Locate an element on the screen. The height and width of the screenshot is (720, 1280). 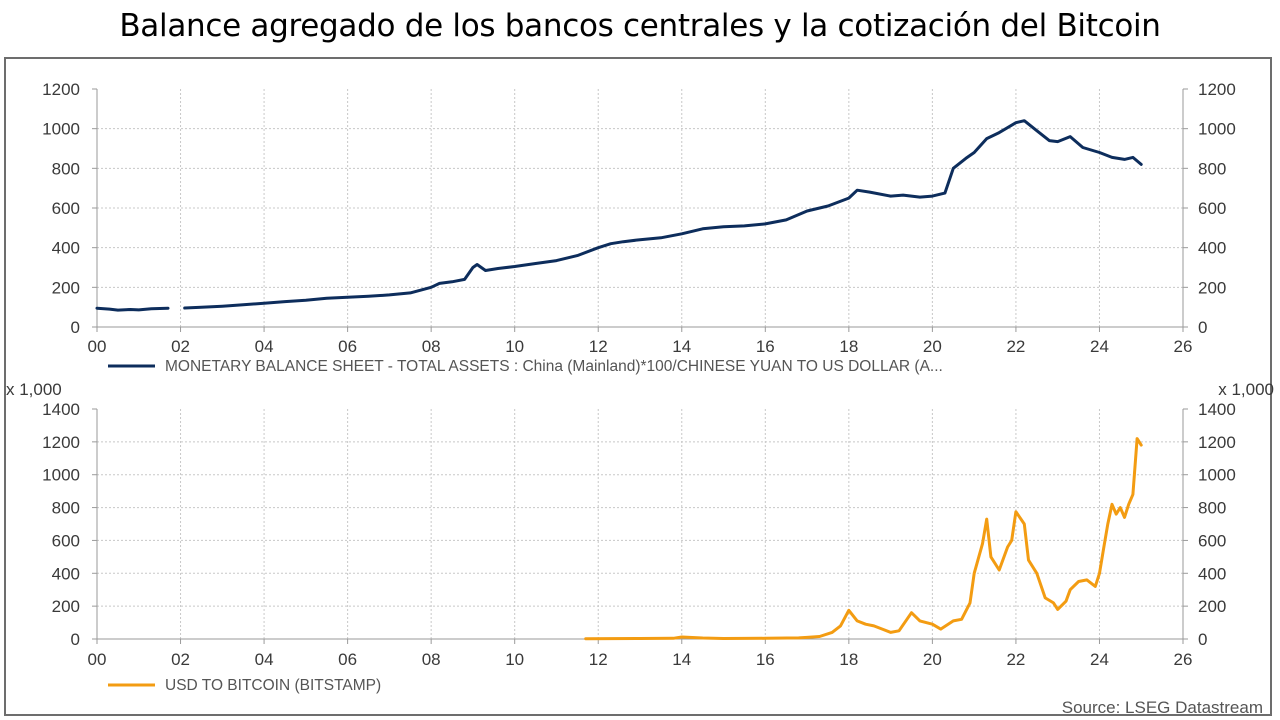
source-note: Source: LSEG Datastream is located at coordinates (1162, 707).